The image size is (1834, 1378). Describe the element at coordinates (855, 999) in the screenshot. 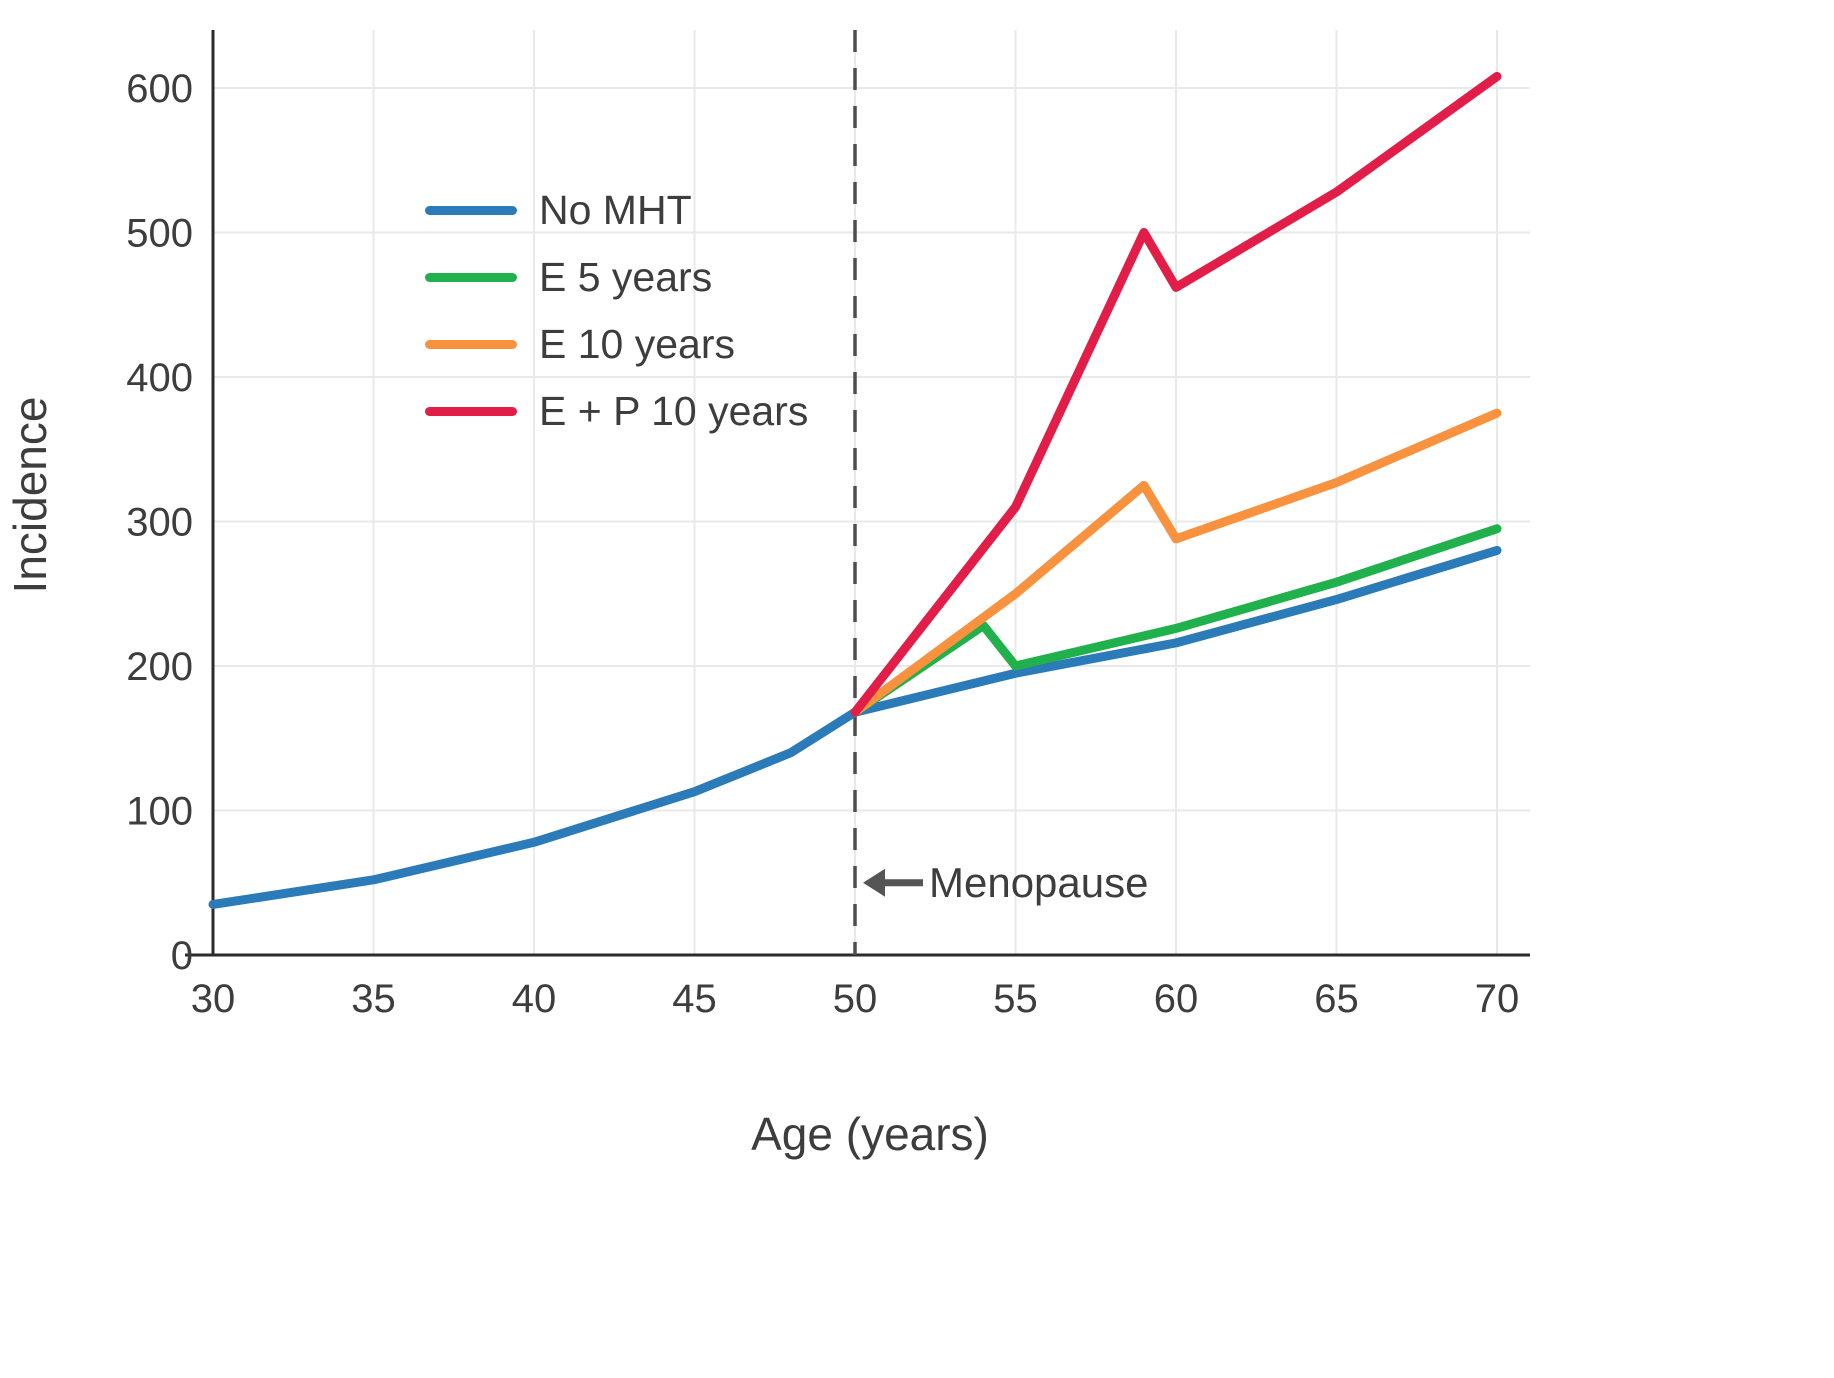

I see `x-tick-label: 50` at that location.